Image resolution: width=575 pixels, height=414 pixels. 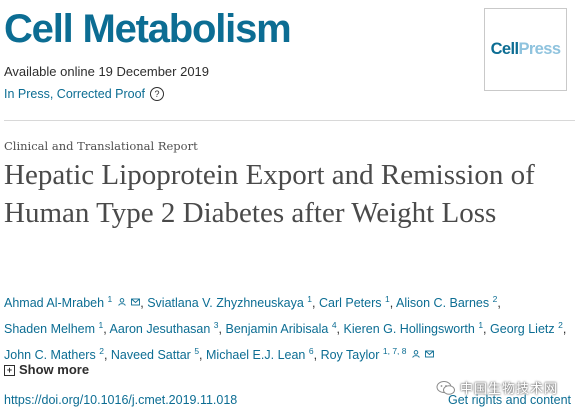 What do you see at coordinates (54, 369) in the screenshot?
I see `show-more-label: Show more` at bounding box center [54, 369].